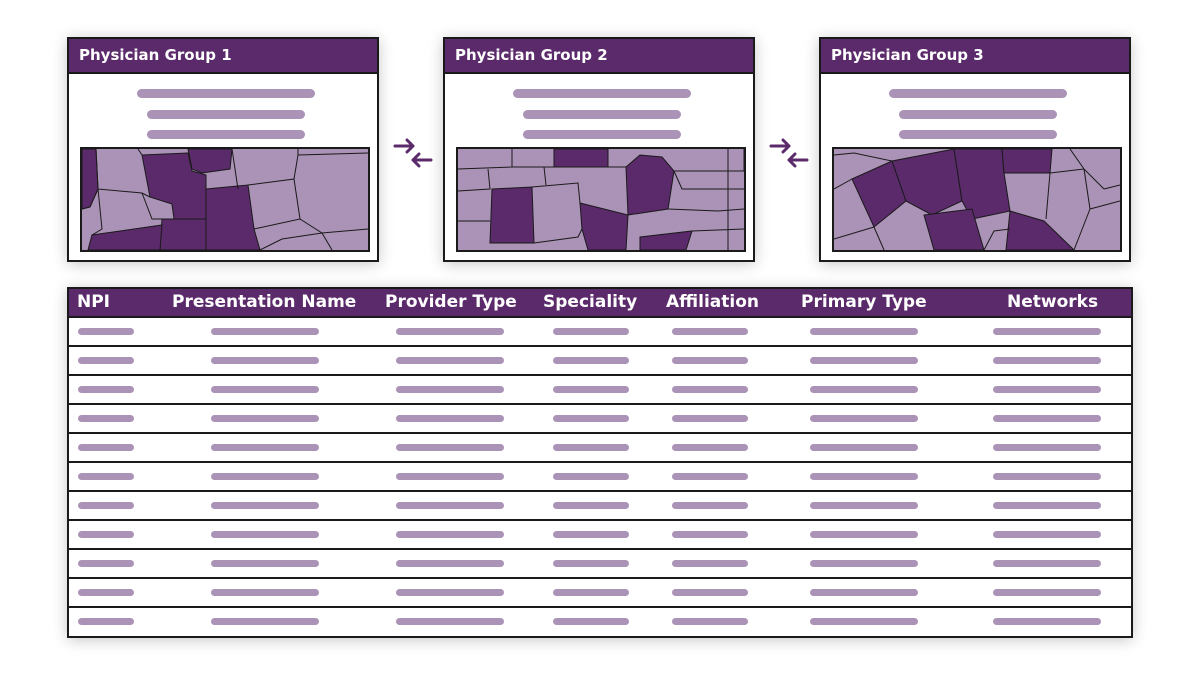  Describe the element at coordinates (712, 302) in the screenshot. I see `column-header-affiliation: Affiliation` at that location.